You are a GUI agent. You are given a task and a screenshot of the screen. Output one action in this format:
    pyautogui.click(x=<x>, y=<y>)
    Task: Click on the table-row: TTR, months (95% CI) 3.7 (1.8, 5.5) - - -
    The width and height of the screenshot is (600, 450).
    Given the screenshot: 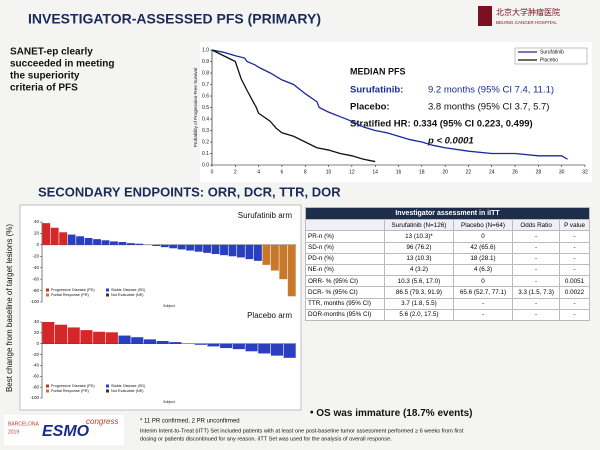 What is the action you would take?
    pyautogui.click(x=447, y=303)
    